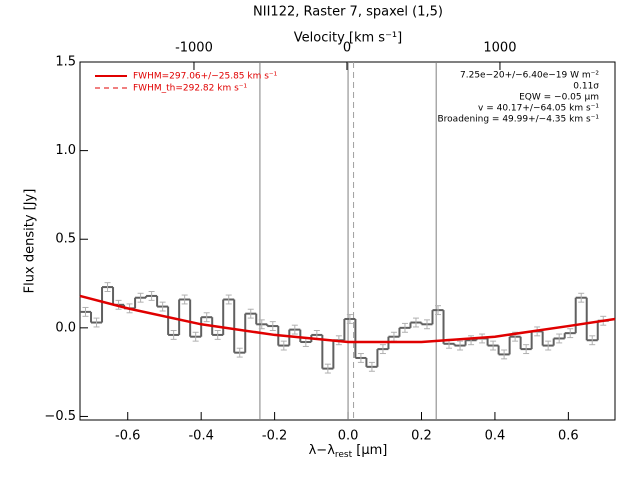 The image size is (640, 480). I want to click on annotation: EQW = −0.05 μm, so click(559, 98).